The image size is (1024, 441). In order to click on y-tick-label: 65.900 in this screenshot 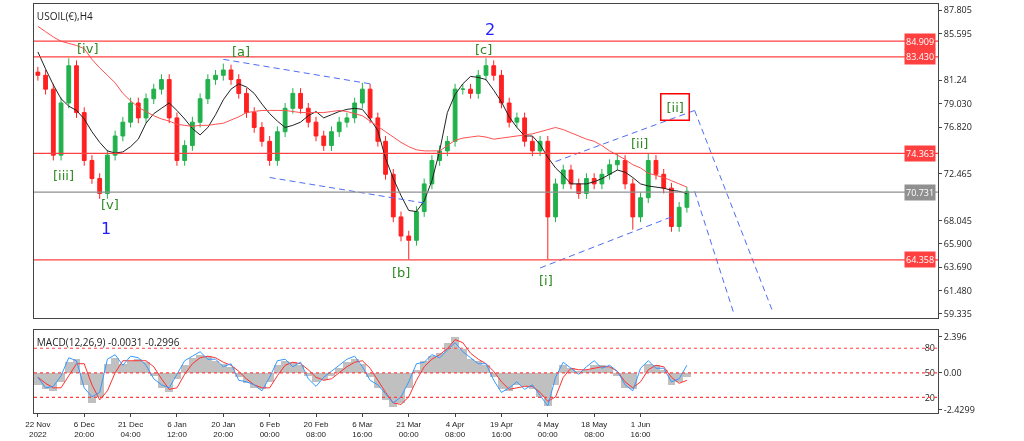, I will do `click(957, 243)`.